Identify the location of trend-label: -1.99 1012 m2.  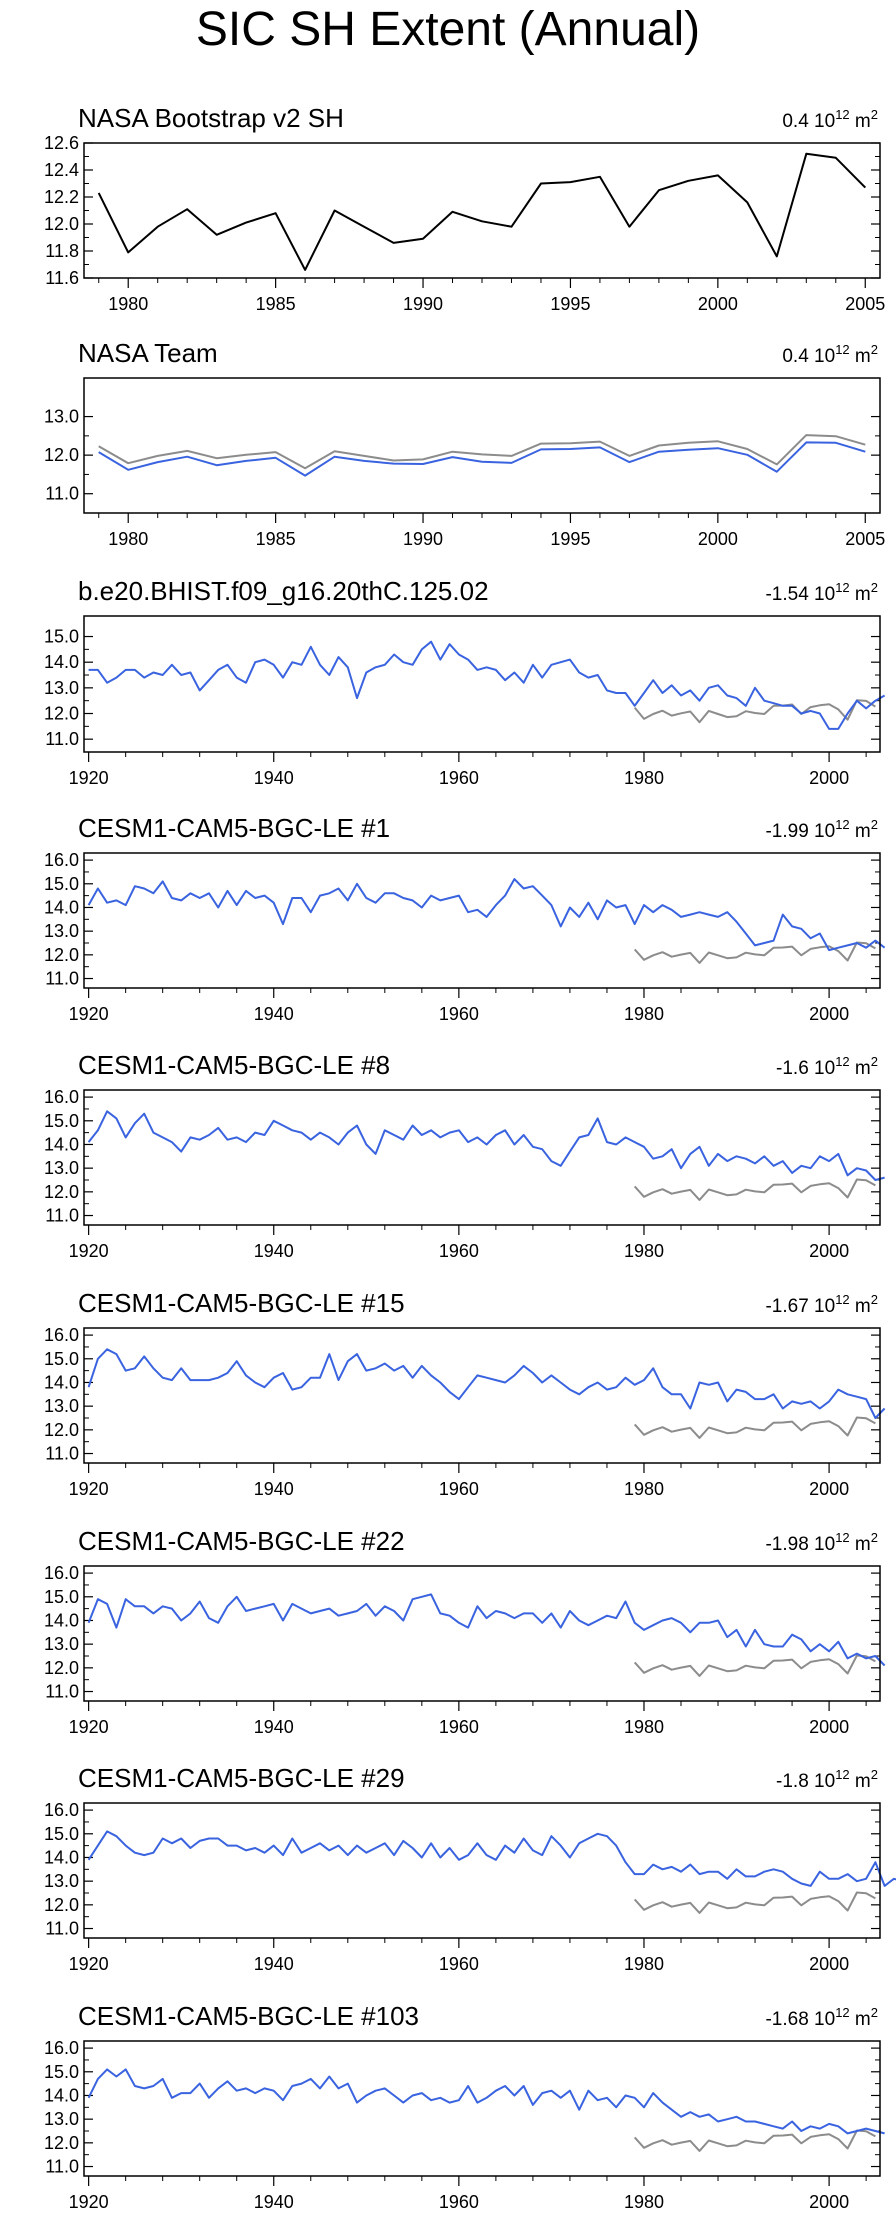
(821, 829).